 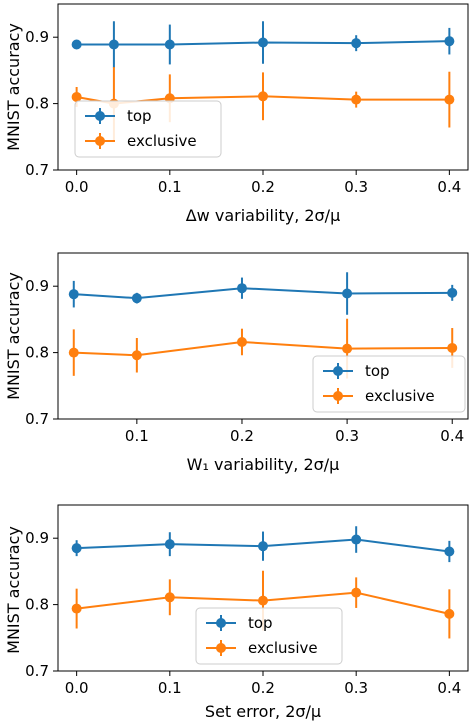 What do you see at coordinates (263, 464) in the screenshot?
I see `x-axis-label: W₁ variability, 2σ/μ` at bounding box center [263, 464].